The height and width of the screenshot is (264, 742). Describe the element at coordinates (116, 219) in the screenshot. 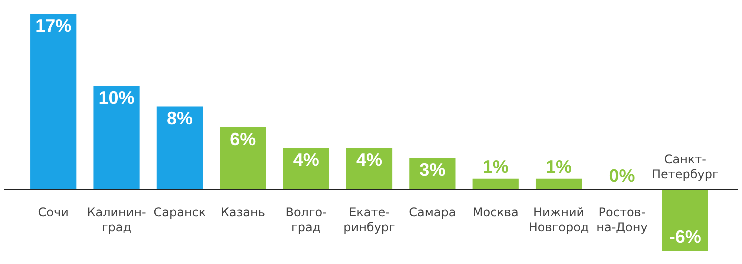

I see `x-tick-label: Калинин- град` at that location.